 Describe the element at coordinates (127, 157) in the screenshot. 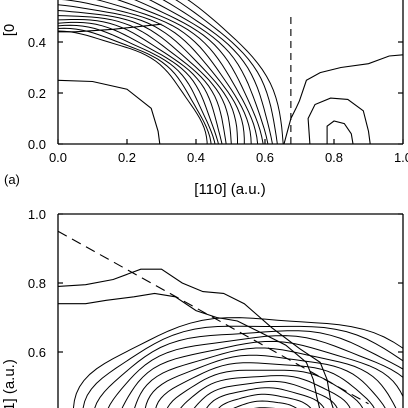

I see `panel-a-x-tick-label: 0.2` at that location.